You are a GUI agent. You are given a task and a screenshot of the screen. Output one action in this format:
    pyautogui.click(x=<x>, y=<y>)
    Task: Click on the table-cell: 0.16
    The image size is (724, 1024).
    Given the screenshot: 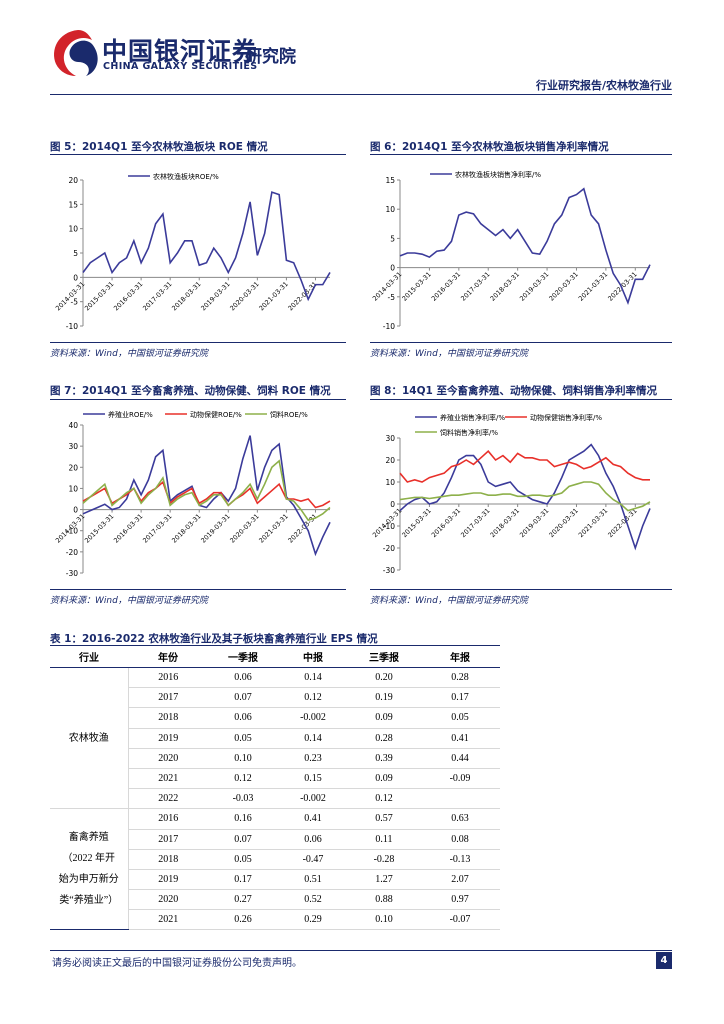 What is the action you would take?
    pyautogui.click(x=243, y=819)
    